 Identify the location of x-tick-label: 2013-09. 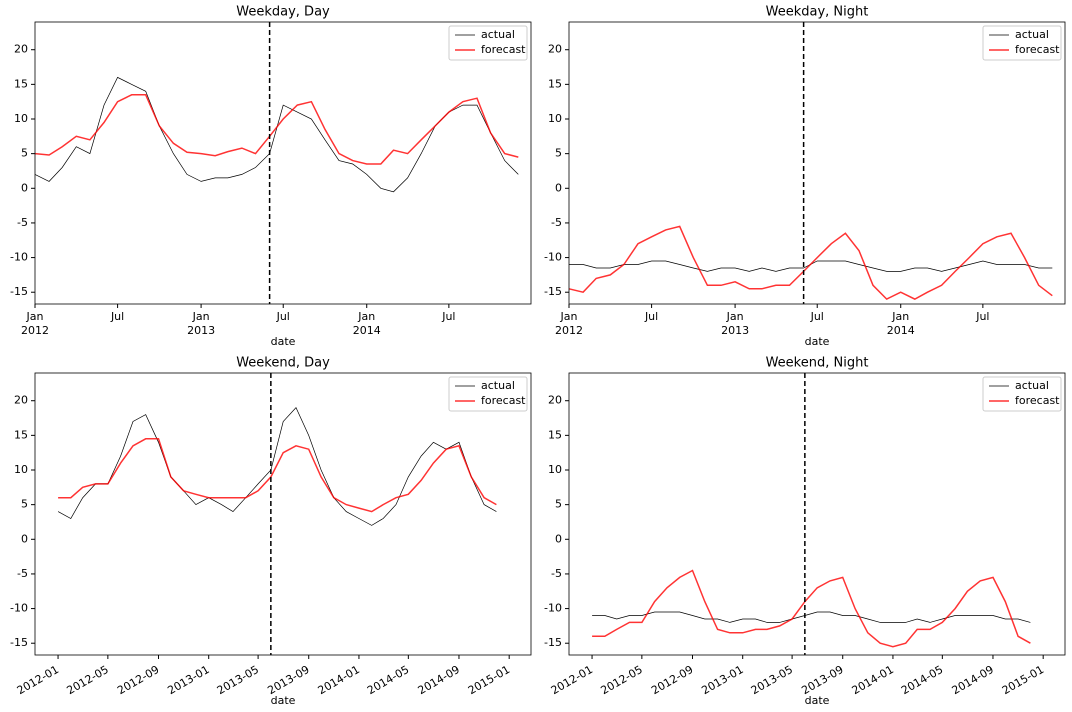
(288, 680).